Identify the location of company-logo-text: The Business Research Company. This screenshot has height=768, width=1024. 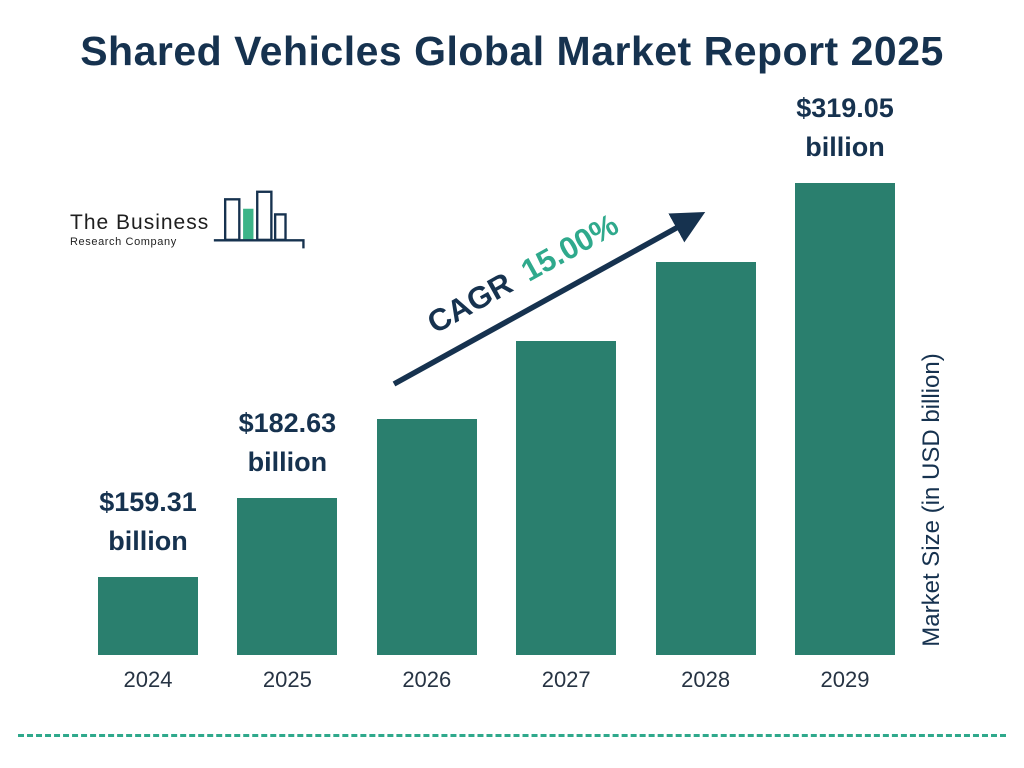
(139, 232).